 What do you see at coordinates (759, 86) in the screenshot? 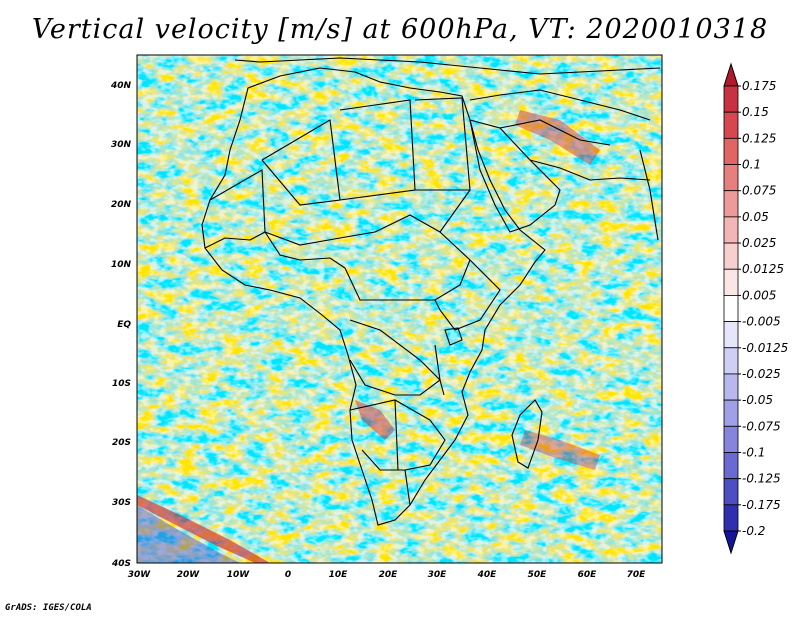
I see `colorbar-label: 0.175` at bounding box center [759, 86].